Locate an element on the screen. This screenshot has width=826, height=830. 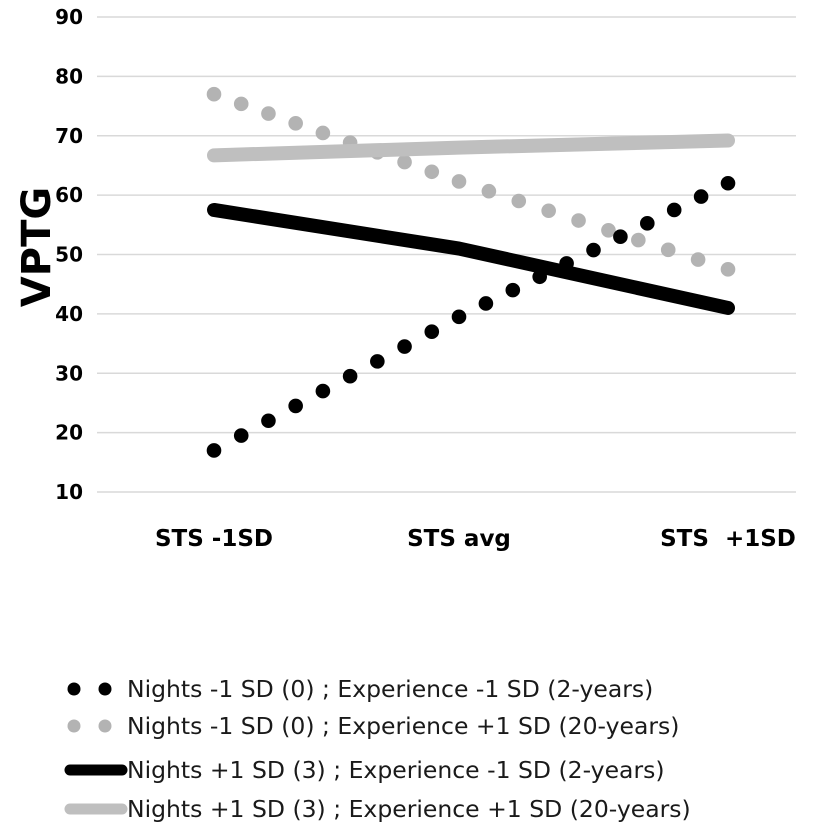
x-axis-ticks: STS -1SD STS avg STS +1SD is located at coordinates (475, 539).